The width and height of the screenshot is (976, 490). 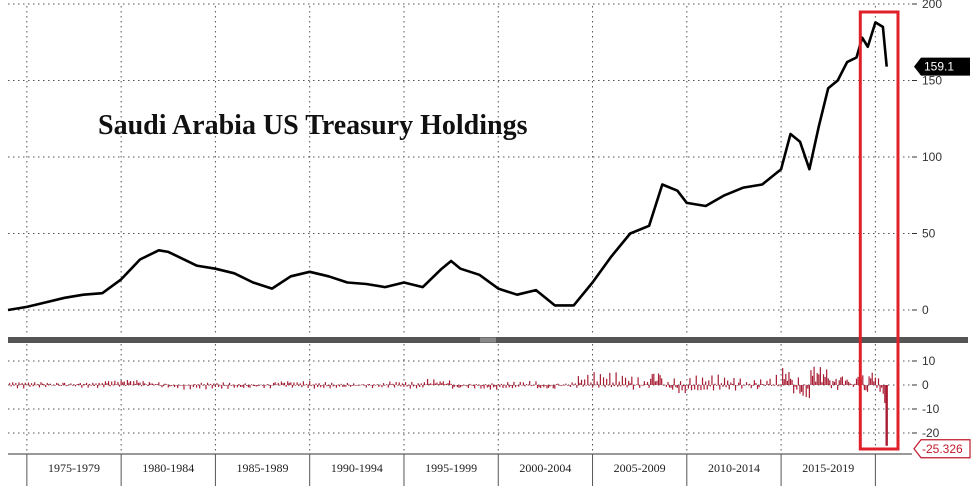 I want to click on chart-title: Saudi Arabia US Treasury Holdings, so click(x=313, y=125).